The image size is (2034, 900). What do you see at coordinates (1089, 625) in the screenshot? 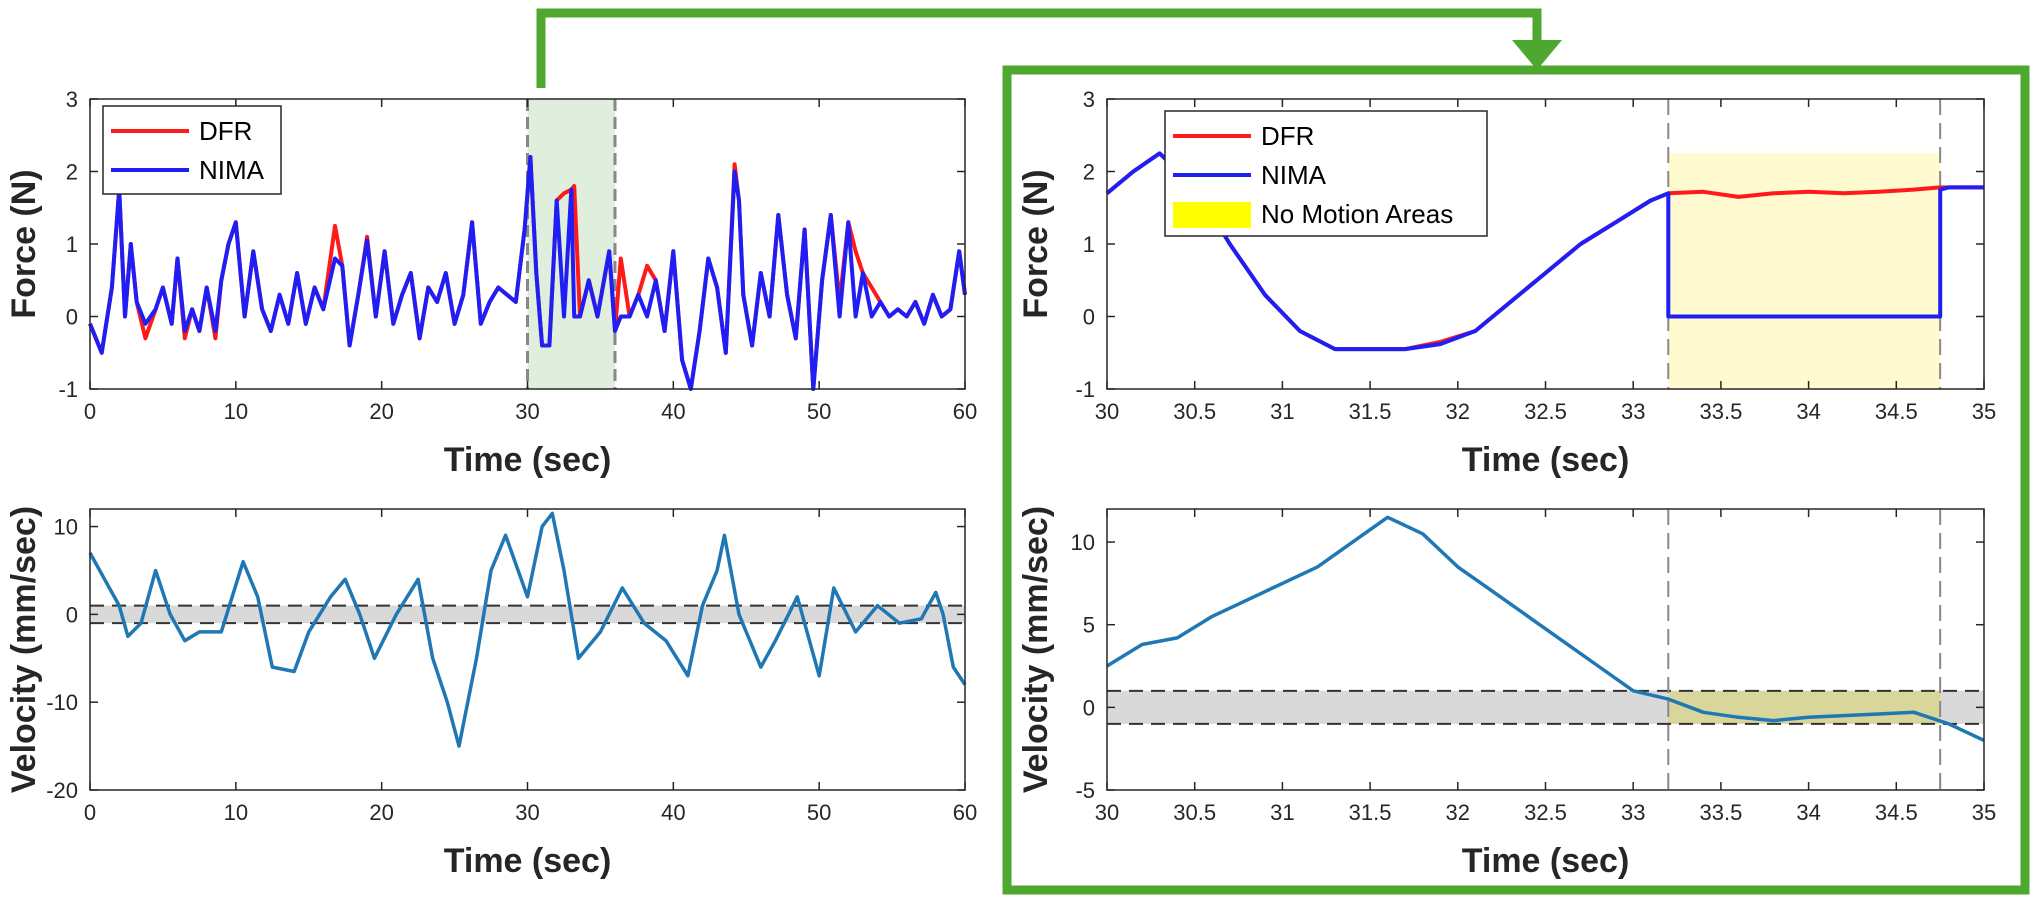
I see `y-tick-label: 5` at bounding box center [1089, 625].